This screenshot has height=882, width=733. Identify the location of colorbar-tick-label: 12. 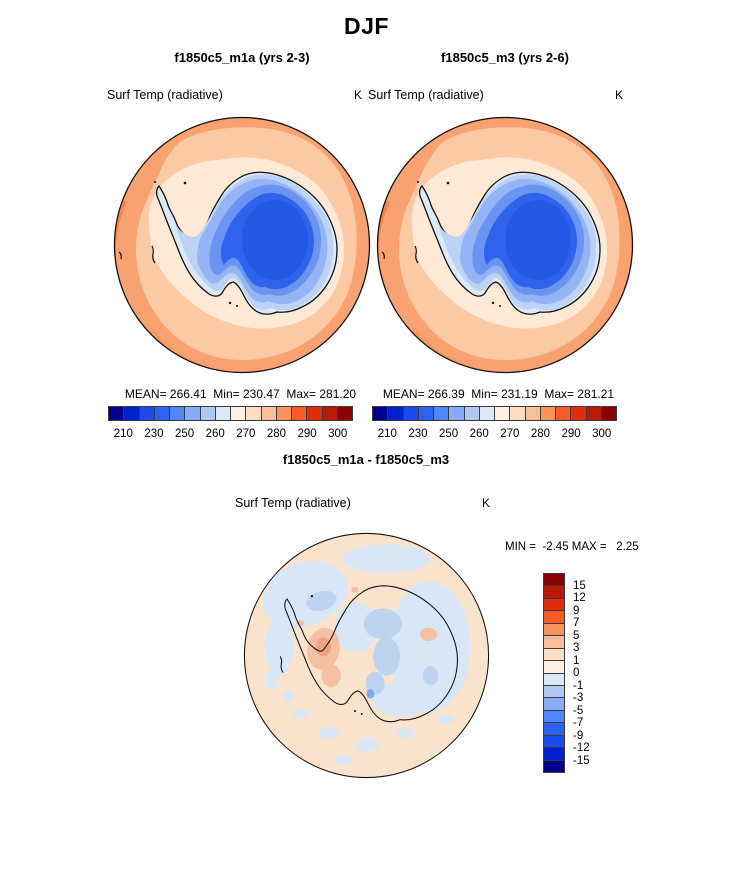
(579, 598).